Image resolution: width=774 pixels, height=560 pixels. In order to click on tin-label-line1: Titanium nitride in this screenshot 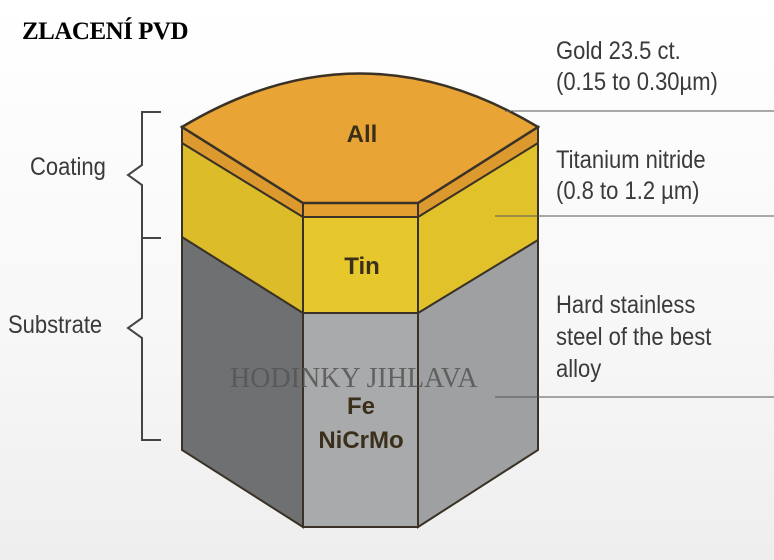, I will do `click(631, 160)`.